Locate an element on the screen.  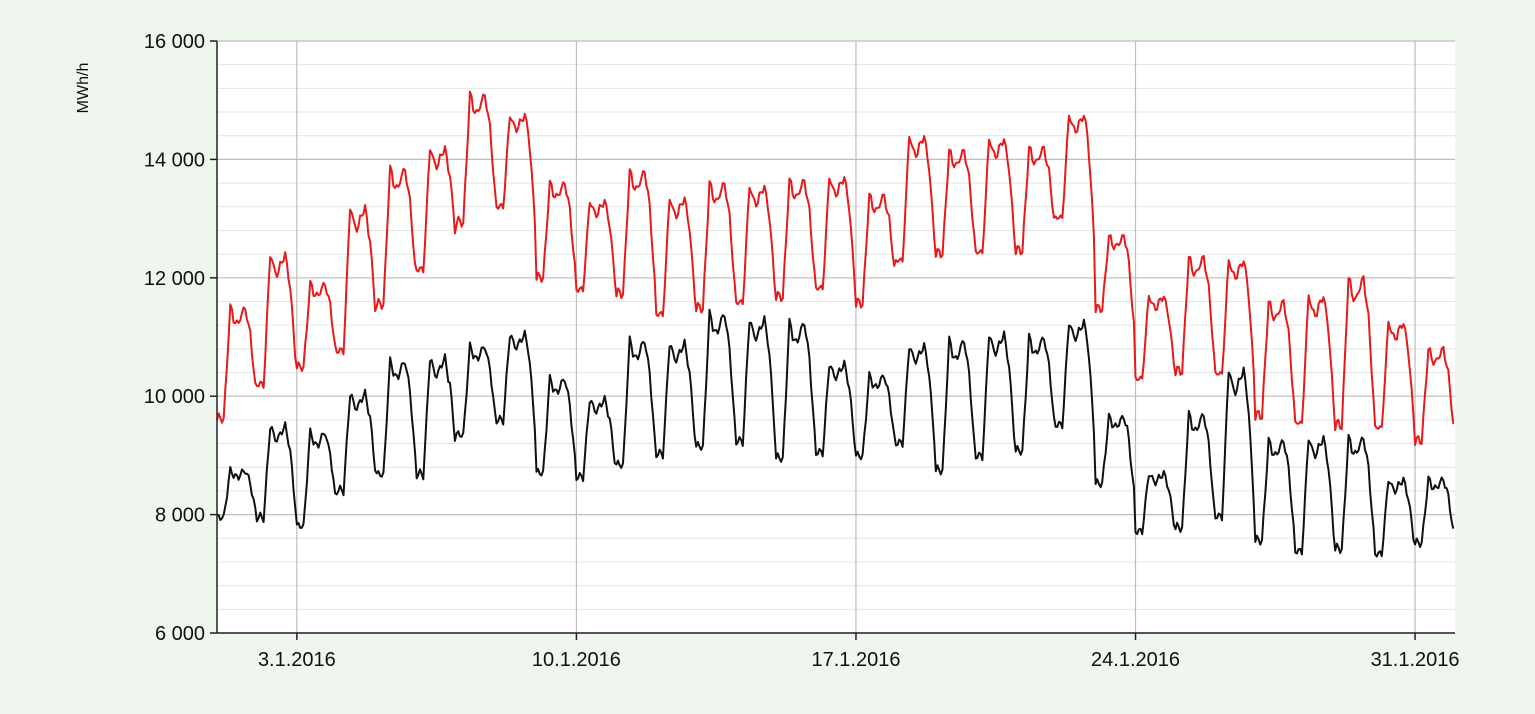
y-tick-label: 6 000 is located at coordinates (180, 634).